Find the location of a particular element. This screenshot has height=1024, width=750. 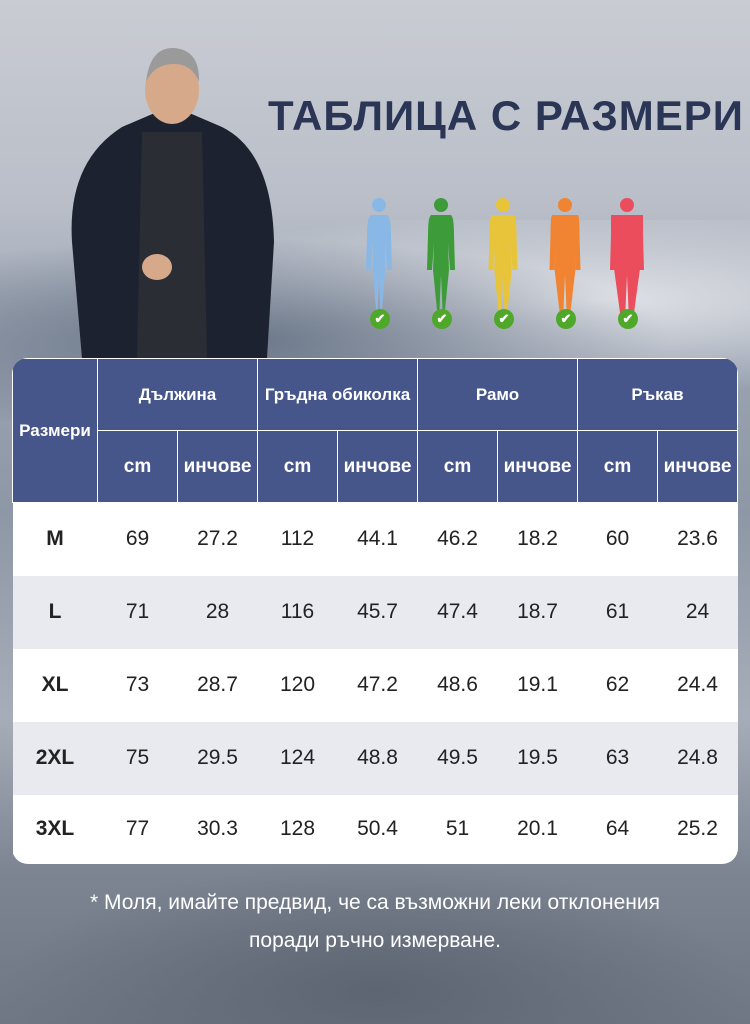

table-row: L 71 28 116 45.7 47.4 18.7 61 24 is located at coordinates (375, 612).